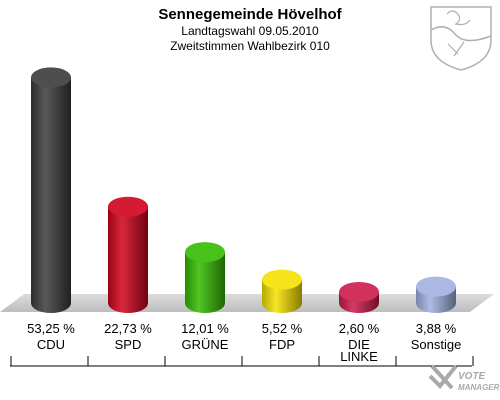 This screenshot has width=500, height=400. I want to click on value-label: 12,01 %, so click(205, 328).